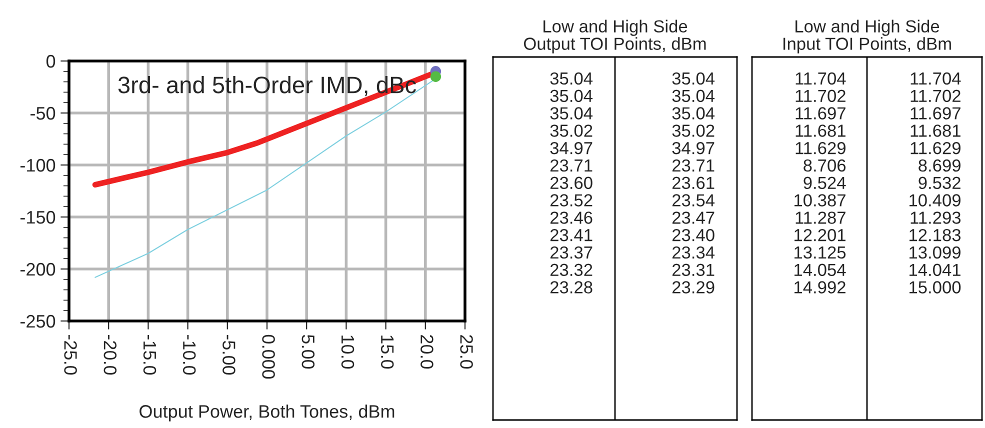 The height and width of the screenshot is (428, 985). I want to click on x-tick-label: -10.0, so click(189, 354).